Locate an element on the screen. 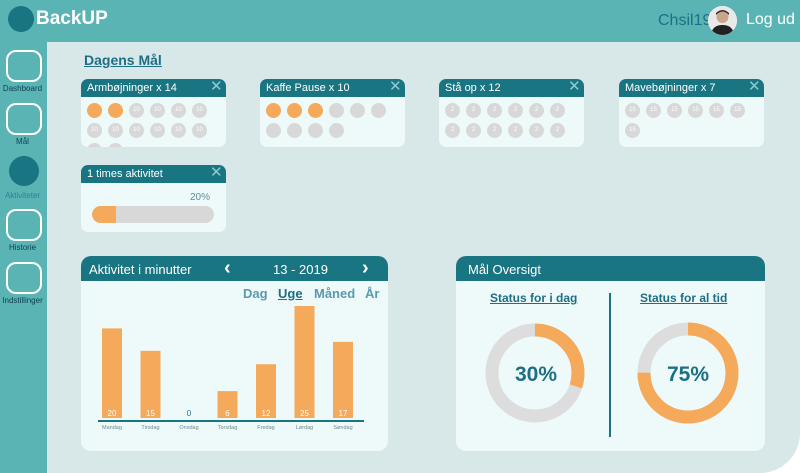  chevron-right-icon: › is located at coordinates (365, 268).